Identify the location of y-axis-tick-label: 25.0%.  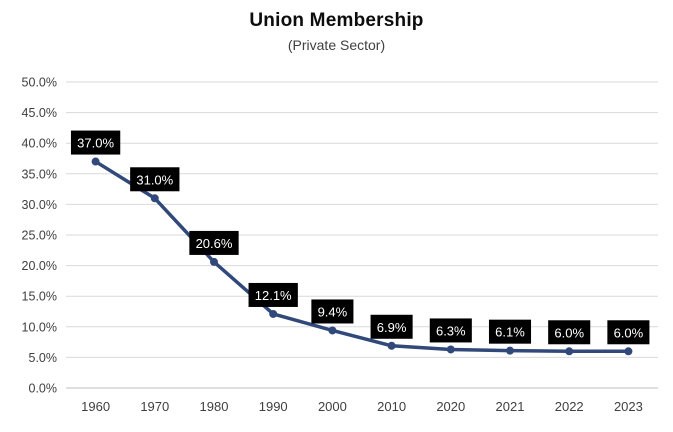
(39, 236).